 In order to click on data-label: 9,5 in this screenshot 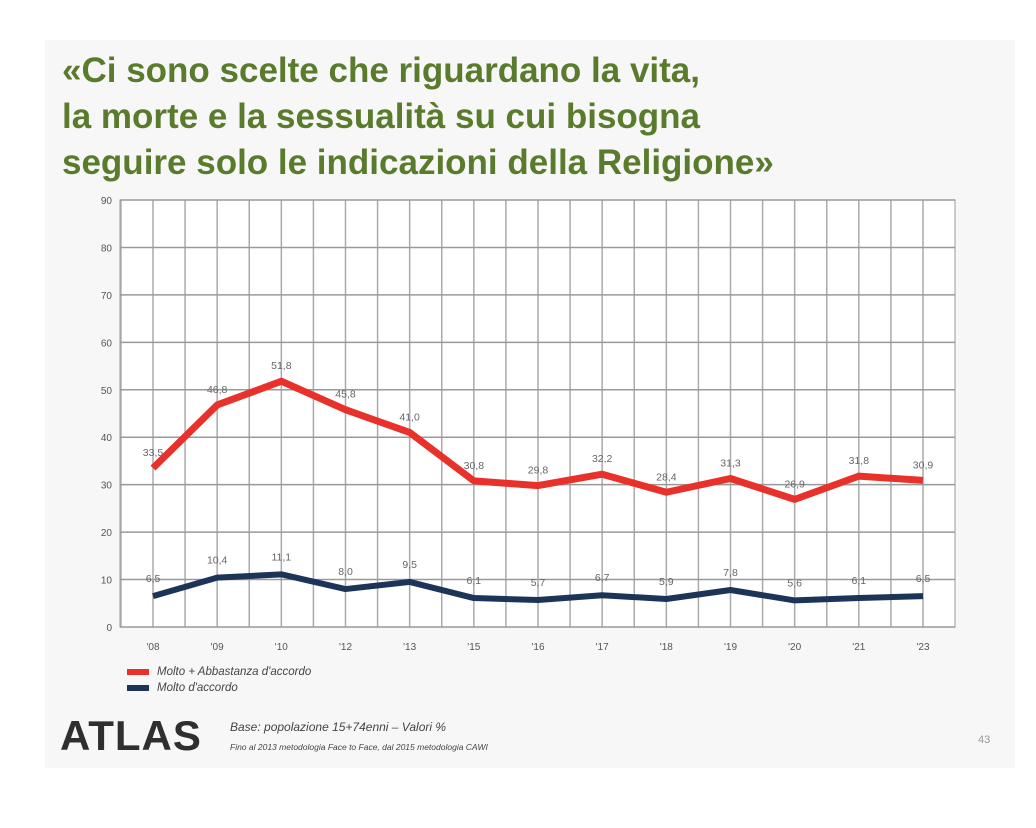, I will do `click(409, 565)`.